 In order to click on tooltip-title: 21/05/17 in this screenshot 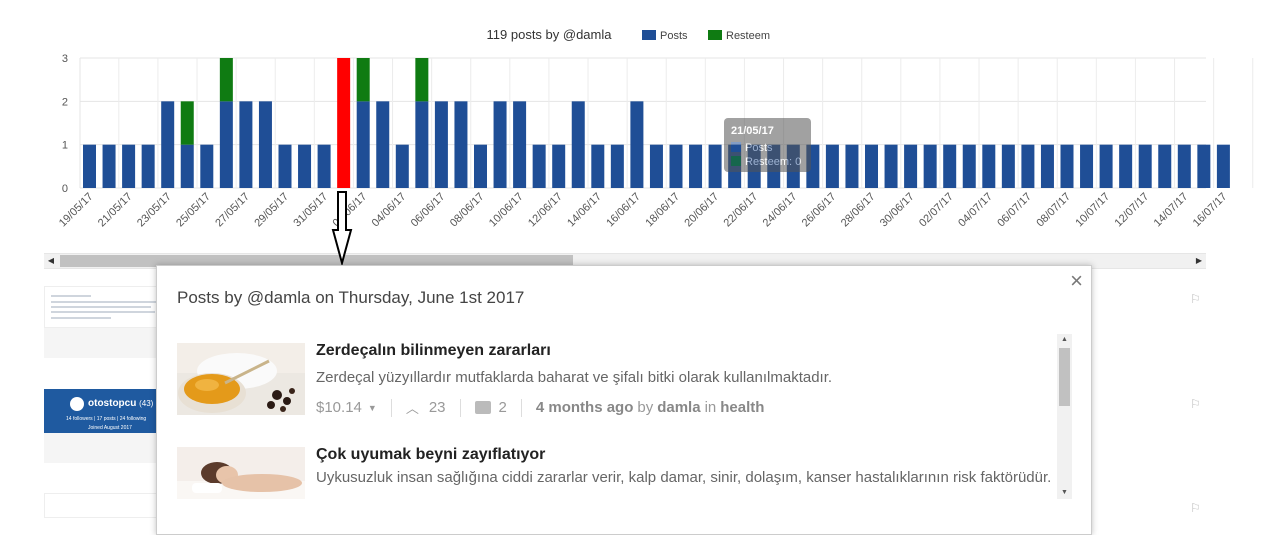, I will do `click(752, 131)`.